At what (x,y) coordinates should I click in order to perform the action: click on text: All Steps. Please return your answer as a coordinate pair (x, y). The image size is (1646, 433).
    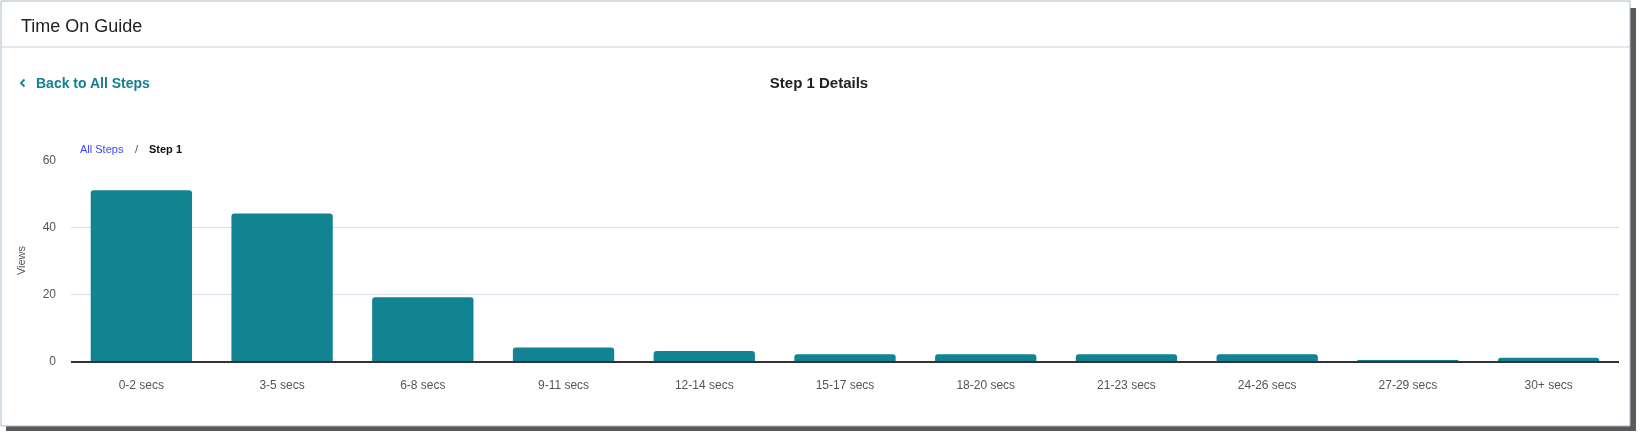
    Looking at the image, I should click on (102, 149).